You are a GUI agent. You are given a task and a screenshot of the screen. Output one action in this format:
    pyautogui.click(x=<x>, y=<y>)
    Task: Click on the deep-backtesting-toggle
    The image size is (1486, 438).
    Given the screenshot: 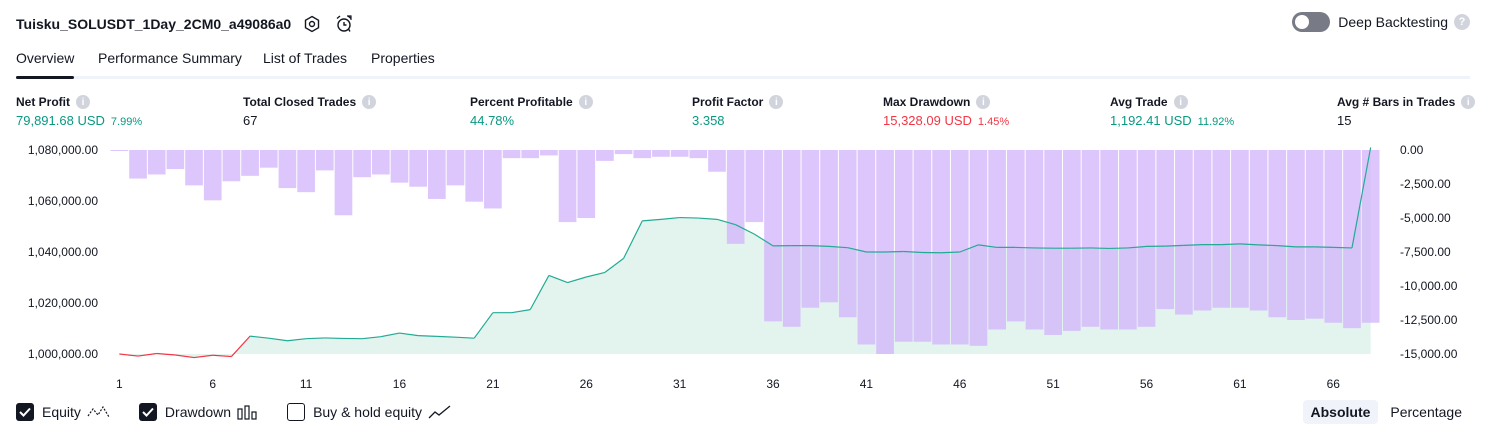 What is the action you would take?
    pyautogui.click(x=1311, y=22)
    